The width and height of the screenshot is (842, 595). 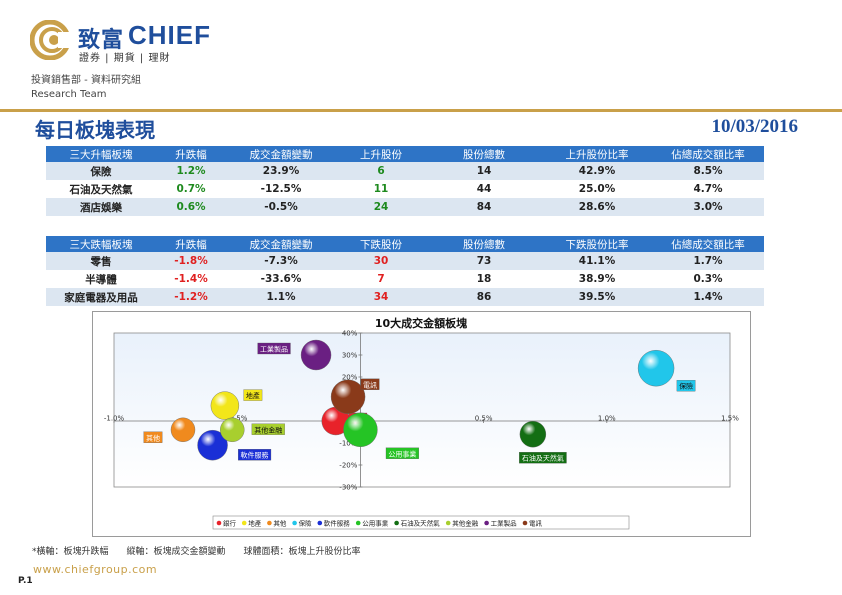 What do you see at coordinates (484, 207) in the screenshot?
I see `total-stocks: 84` at bounding box center [484, 207].